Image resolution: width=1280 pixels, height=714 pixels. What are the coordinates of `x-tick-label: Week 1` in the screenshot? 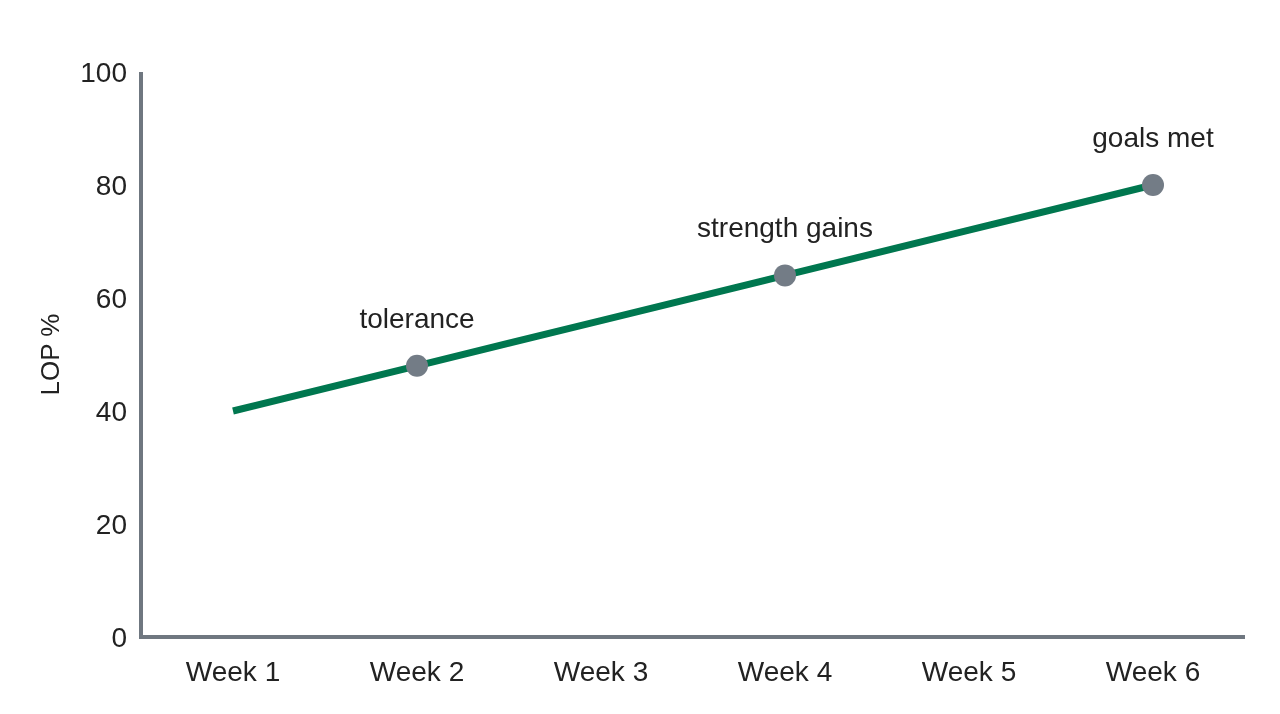 It's located at (233, 671).